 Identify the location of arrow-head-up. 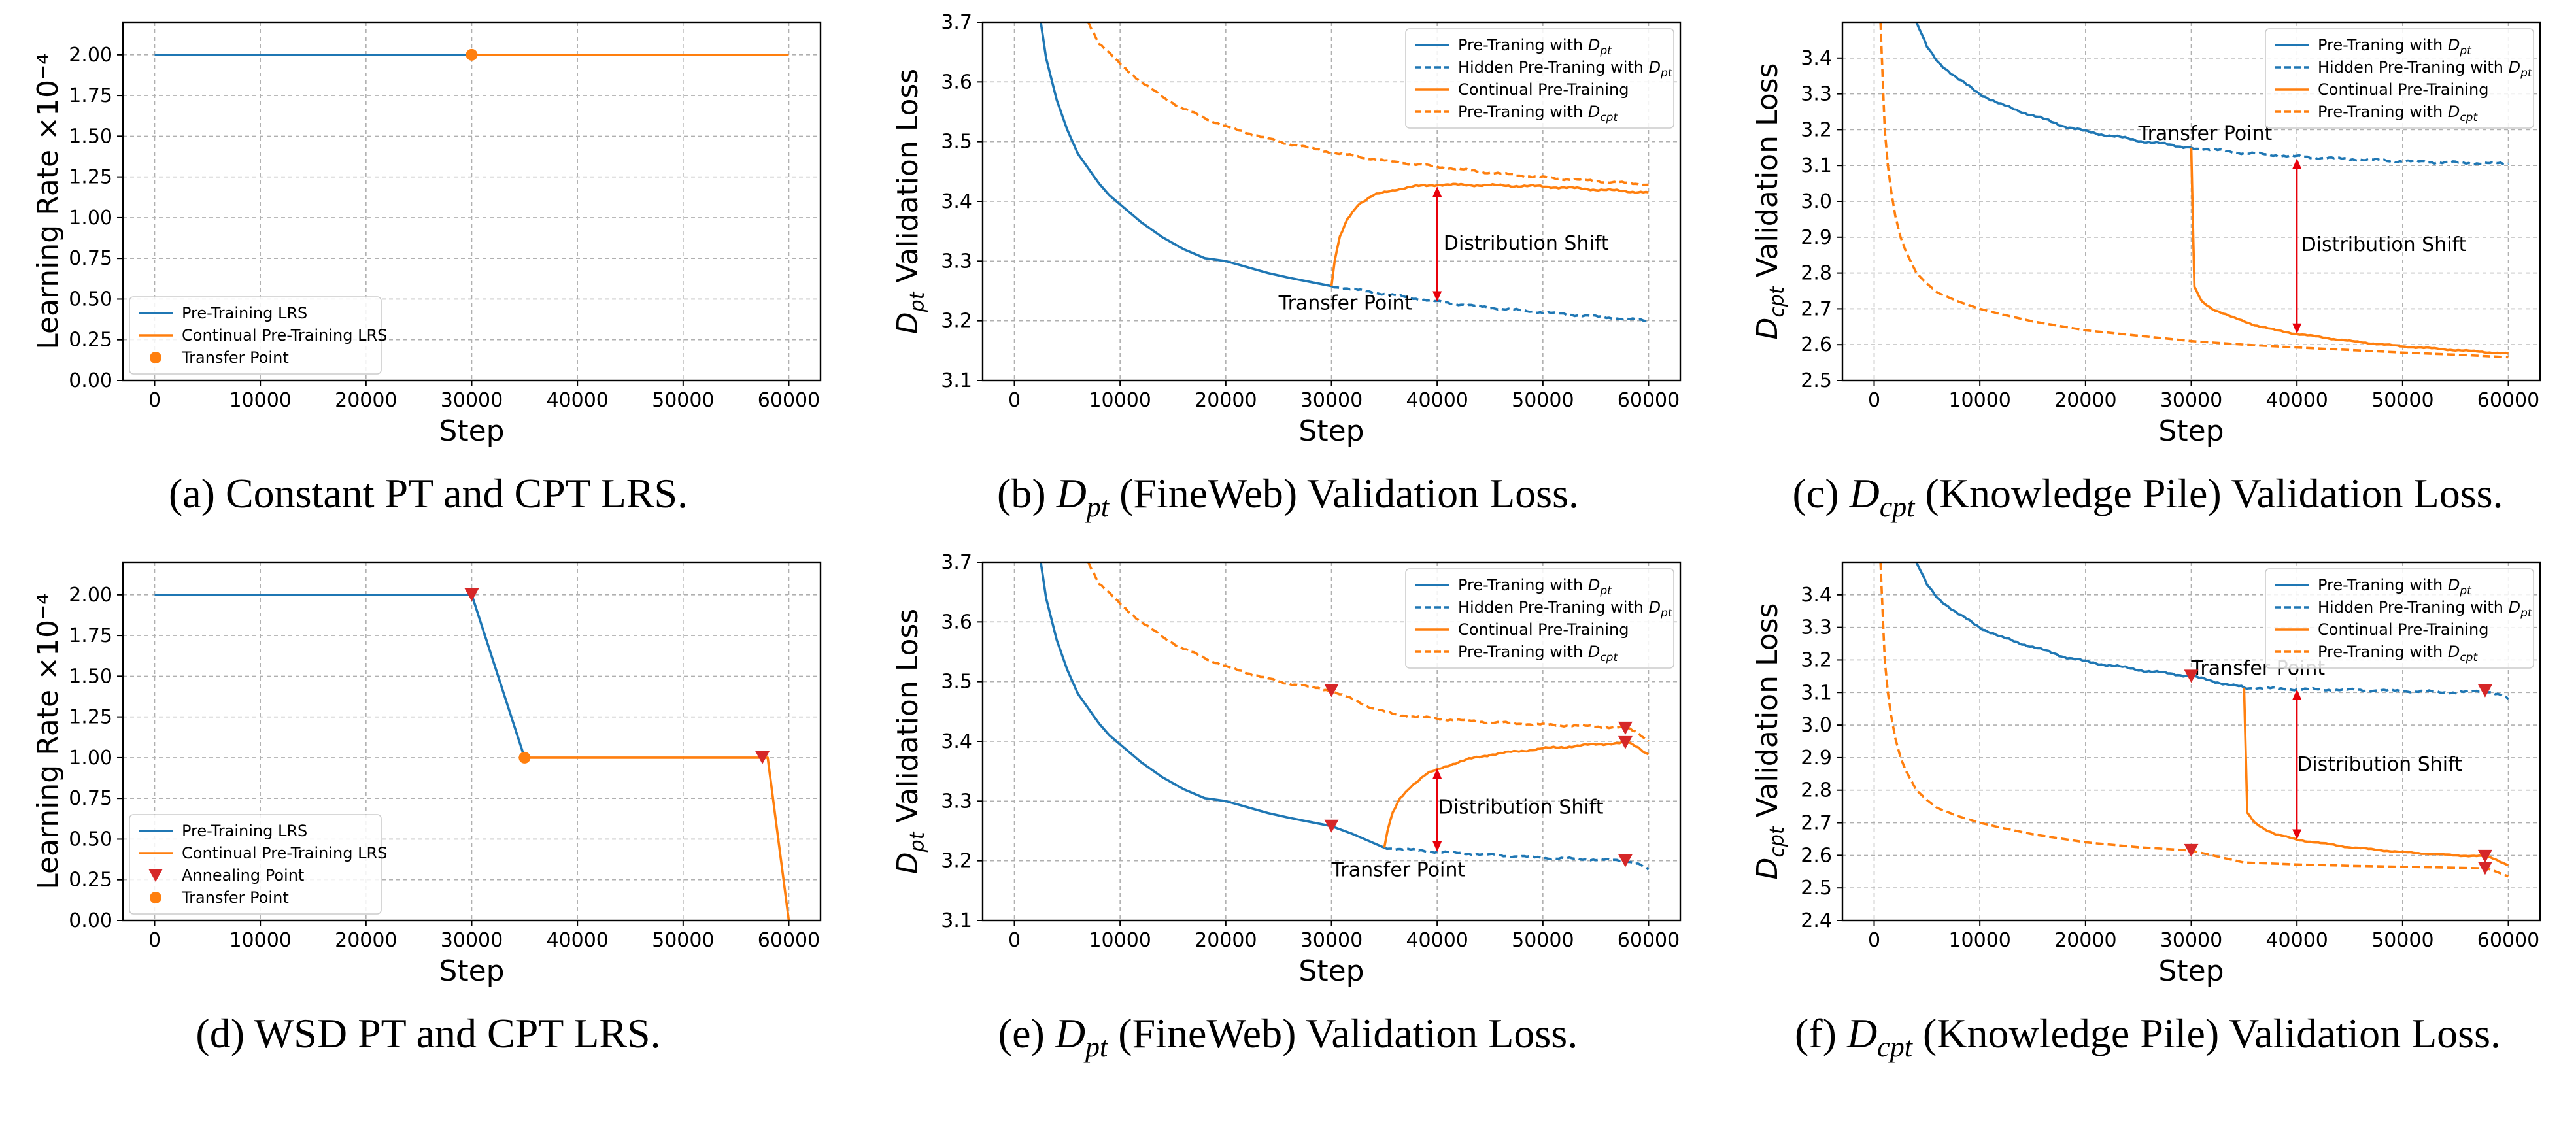
(2297, 163).